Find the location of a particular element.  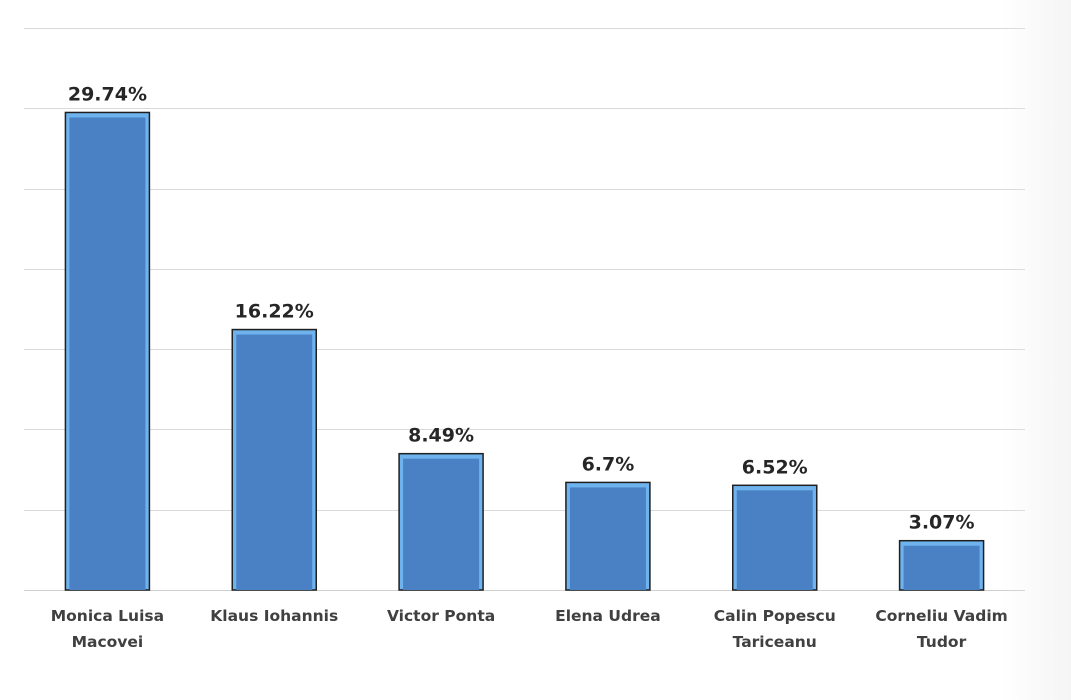

category-label-line: Victor Ponta is located at coordinates (441, 616).